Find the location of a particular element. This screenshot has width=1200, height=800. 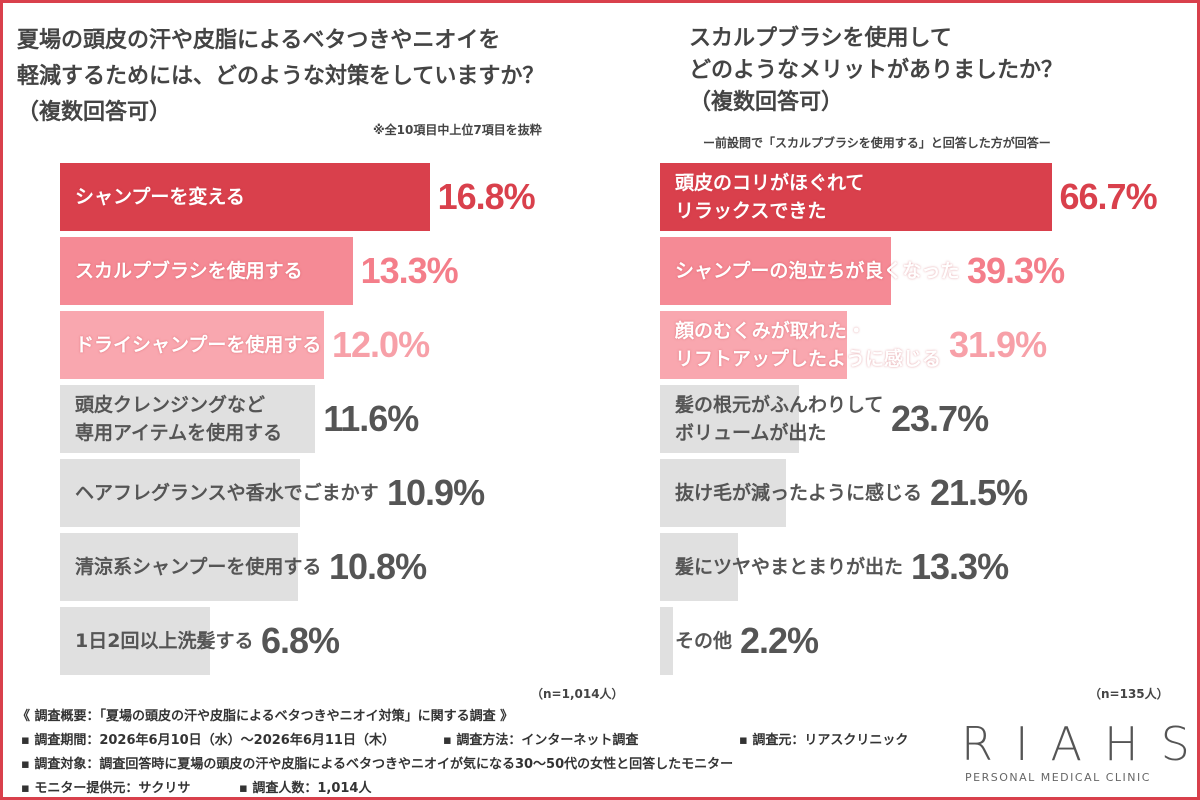

category-label: 髪にツヤやまとまりが出た is located at coordinates (789, 567).